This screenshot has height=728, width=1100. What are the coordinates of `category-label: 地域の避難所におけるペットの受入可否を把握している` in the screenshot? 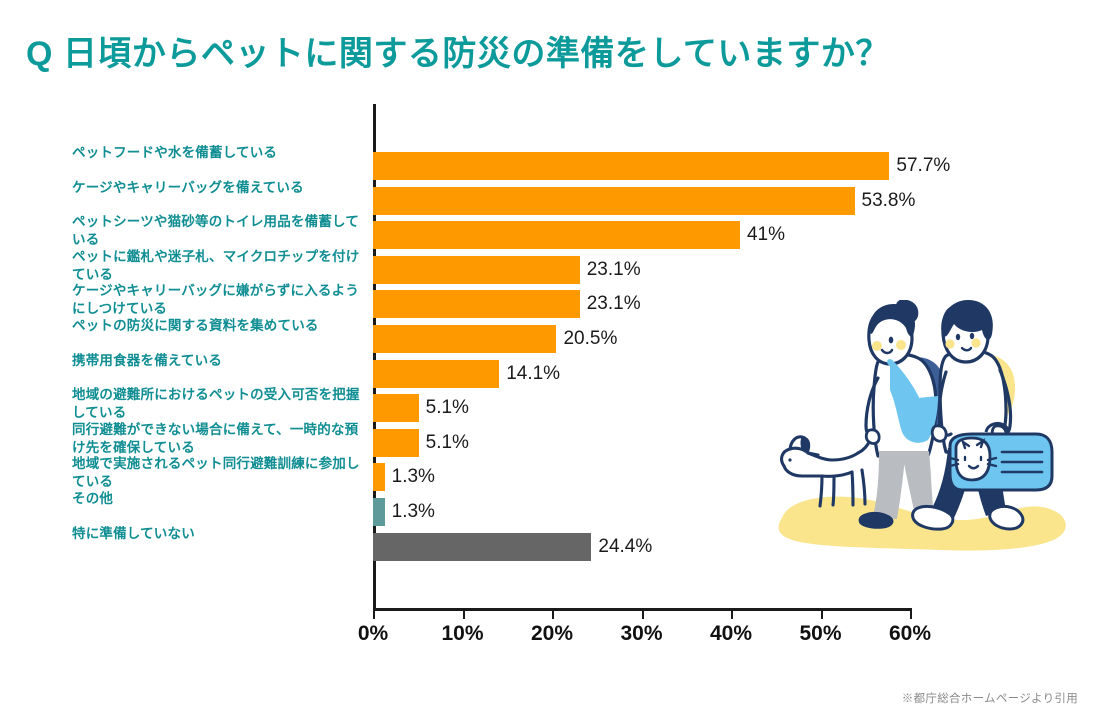 It's located at (216, 403).